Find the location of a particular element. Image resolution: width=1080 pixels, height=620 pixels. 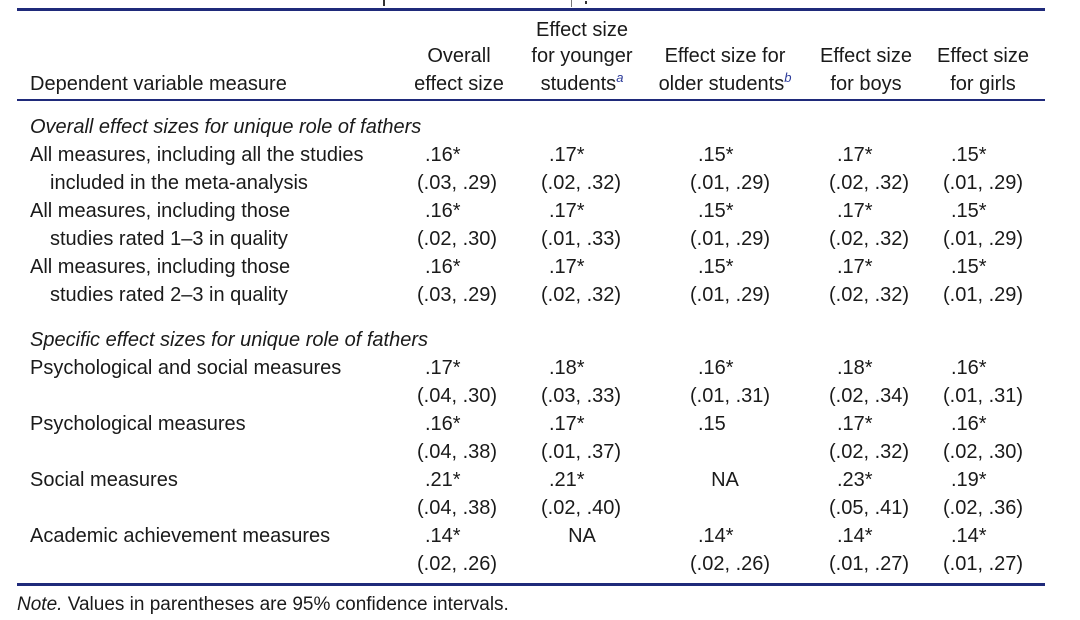

column-header-2-line-1: for younger is located at coordinates (582, 56).